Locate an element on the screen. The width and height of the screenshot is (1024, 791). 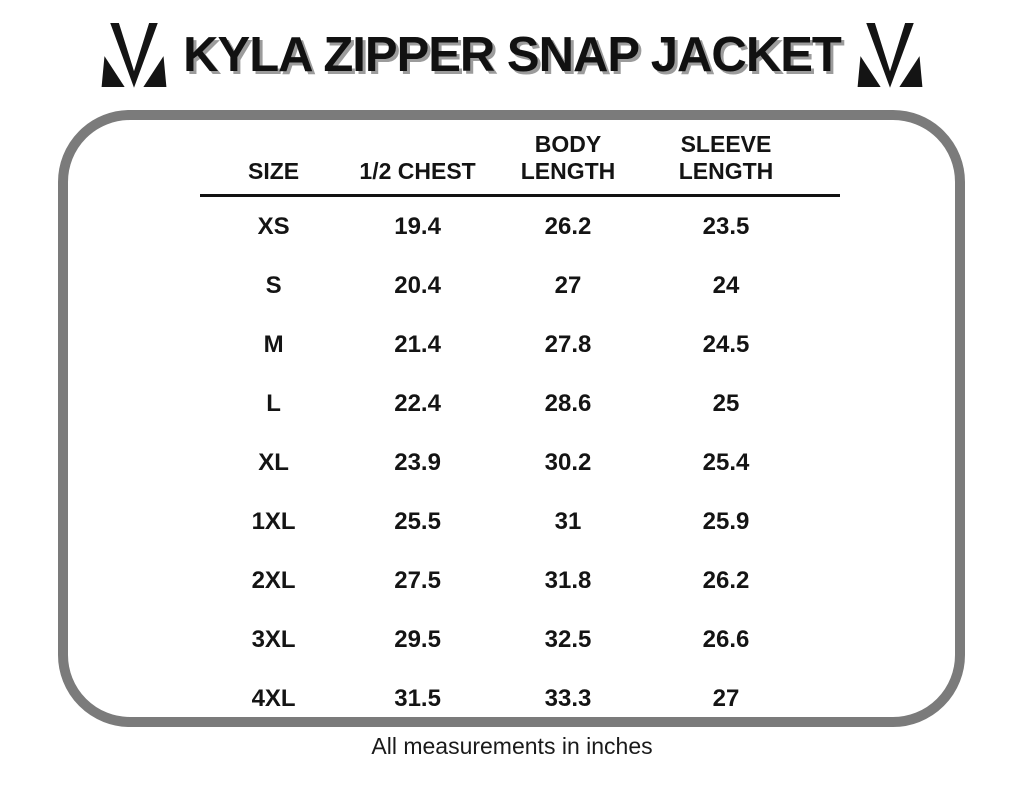
measurement-cell: 29.5 is located at coordinates (417, 639).